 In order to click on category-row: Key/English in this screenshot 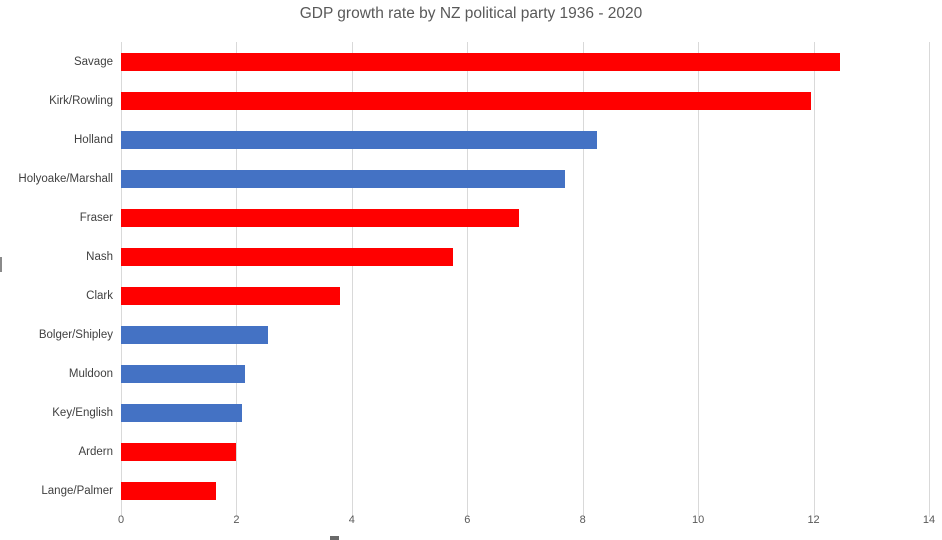, I will do `click(56, 413)`.